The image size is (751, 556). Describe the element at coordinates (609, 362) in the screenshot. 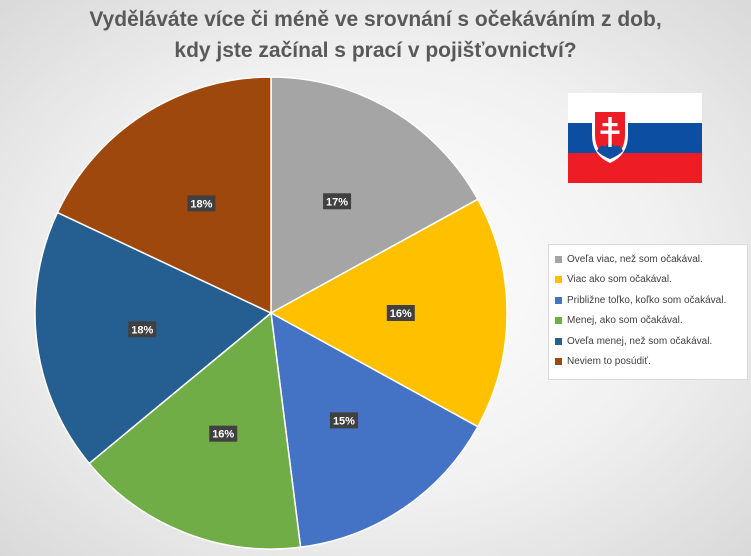

I see `legend-label: Neviem to posúdiť.` at that location.